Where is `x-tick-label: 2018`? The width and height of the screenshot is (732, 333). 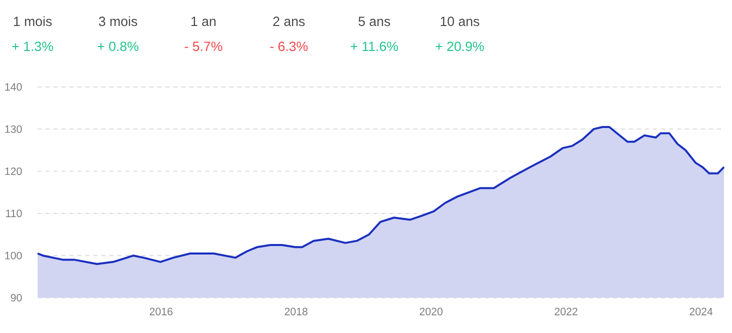 x-tick-label: 2018 is located at coordinates (296, 312).